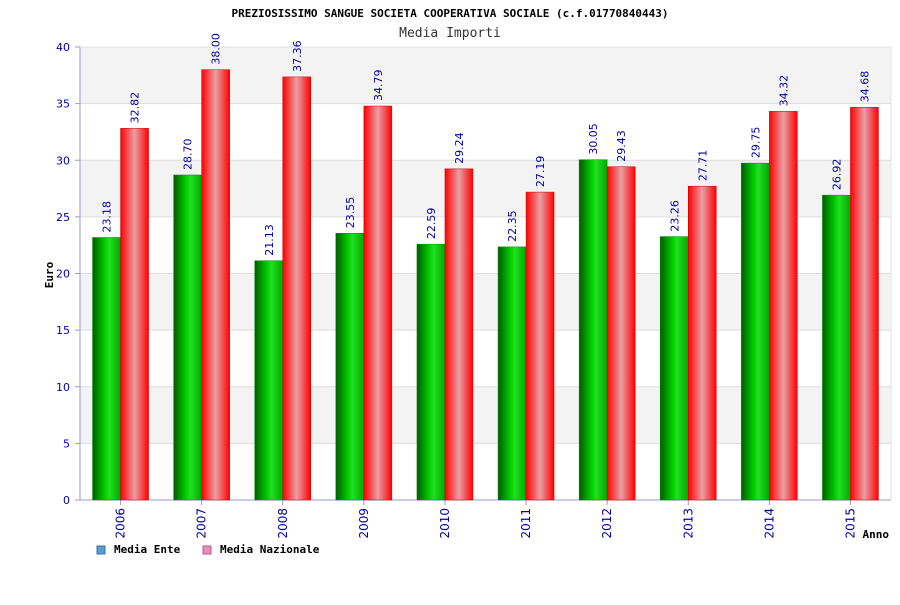  Describe the element at coordinates (783, 91) in the screenshot. I see `value-label-media-nazionale: 34.32` at that location.